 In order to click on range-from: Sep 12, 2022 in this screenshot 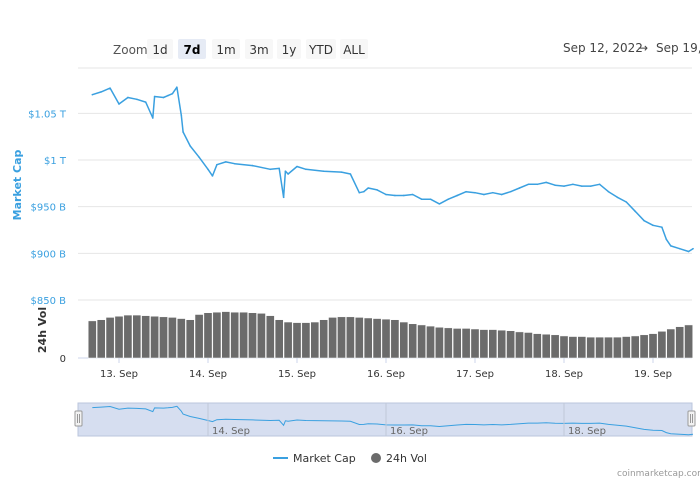, I will do `click(603, 48)`.